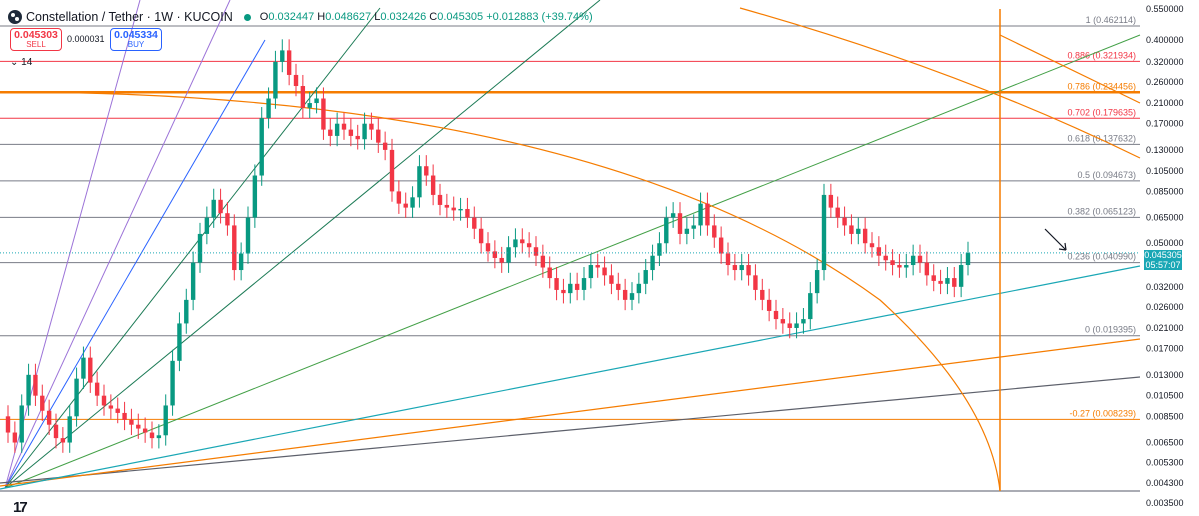 This screenshot has height=516, width=1199. What do you see at coordinates (1165, 328) in the screenshot?
I see `y-tick-label: 0.021000` at bounding box center [1165, 328].